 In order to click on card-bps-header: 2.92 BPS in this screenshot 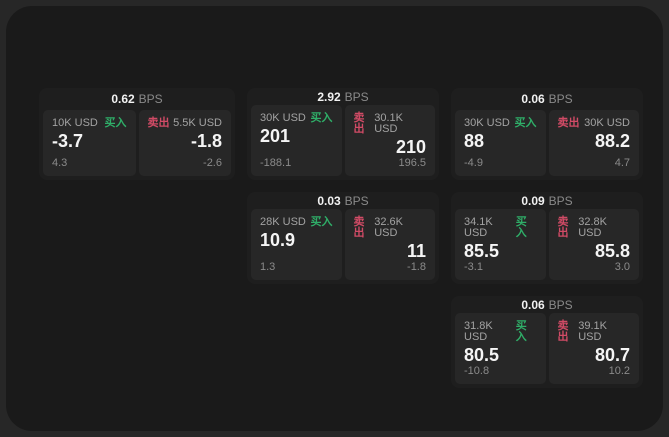, I will do `click(343, 96)`.